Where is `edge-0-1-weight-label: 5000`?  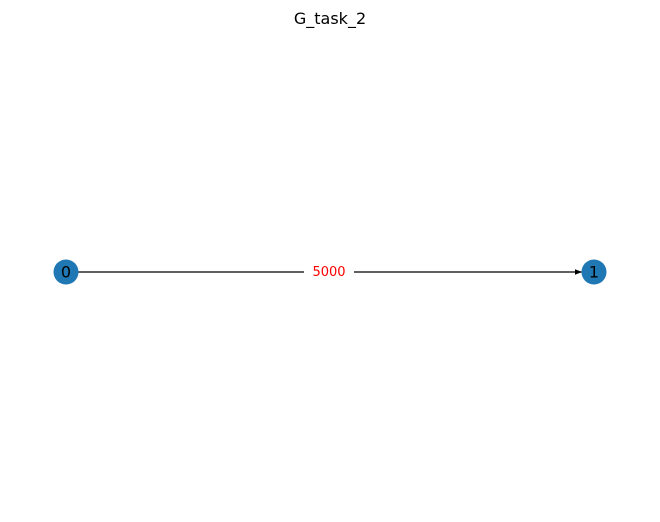 edge-0-1-weight-label: 5000 is located at coordinates (328, 272).